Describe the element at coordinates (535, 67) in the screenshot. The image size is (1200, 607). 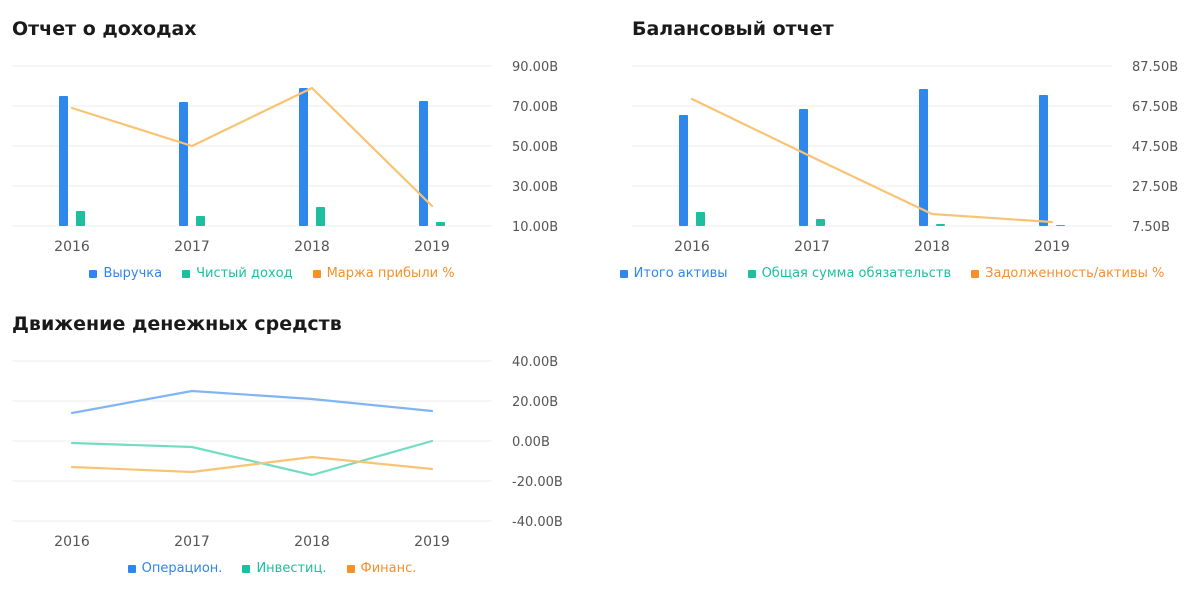
I see `y-tick-label: 90.00B` at that location.